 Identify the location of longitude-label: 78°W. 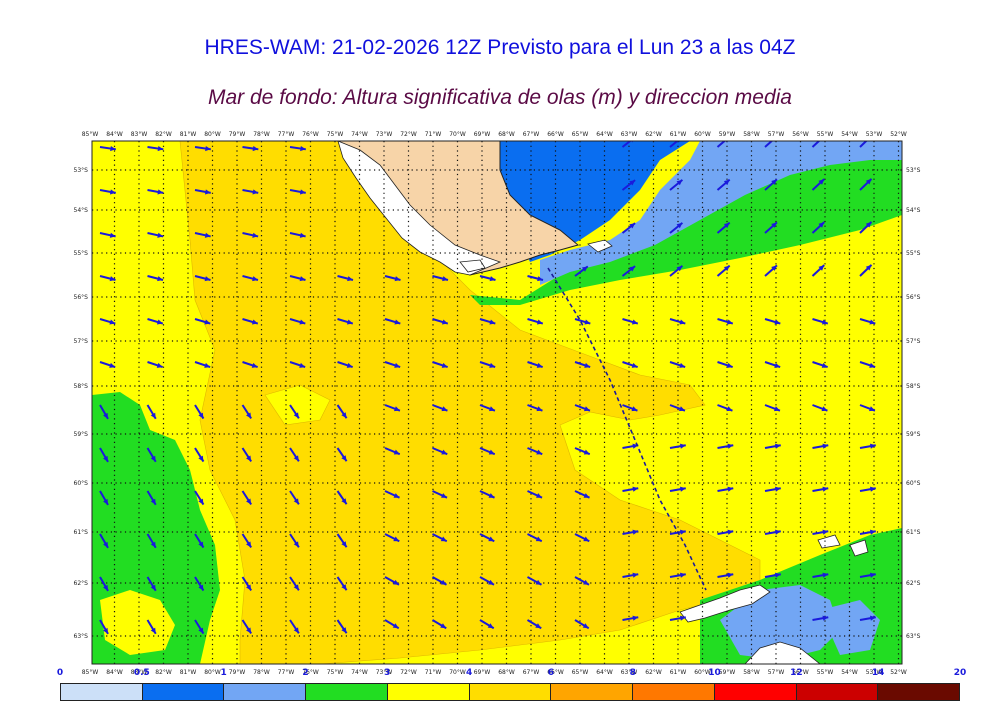
(261, 672).